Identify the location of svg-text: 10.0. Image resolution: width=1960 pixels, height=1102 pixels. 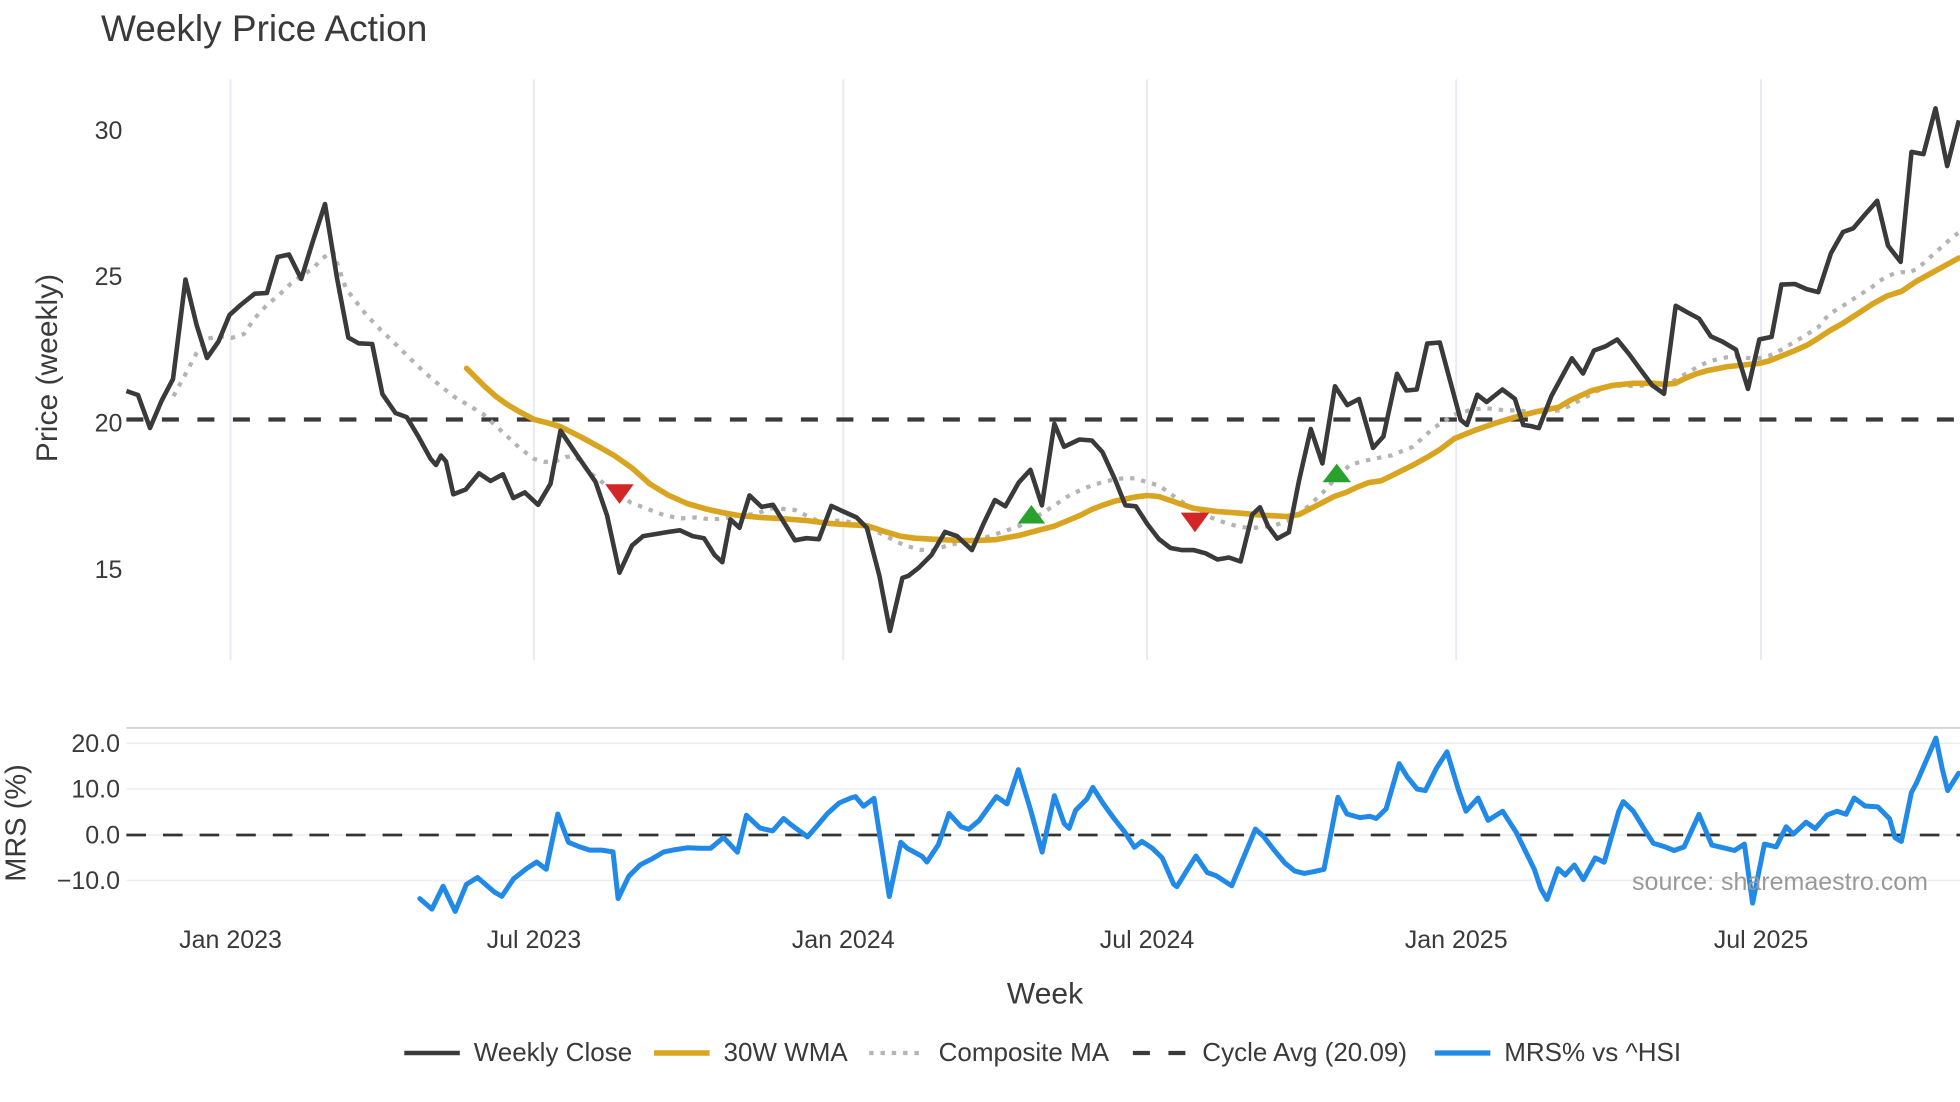
(95, 790).